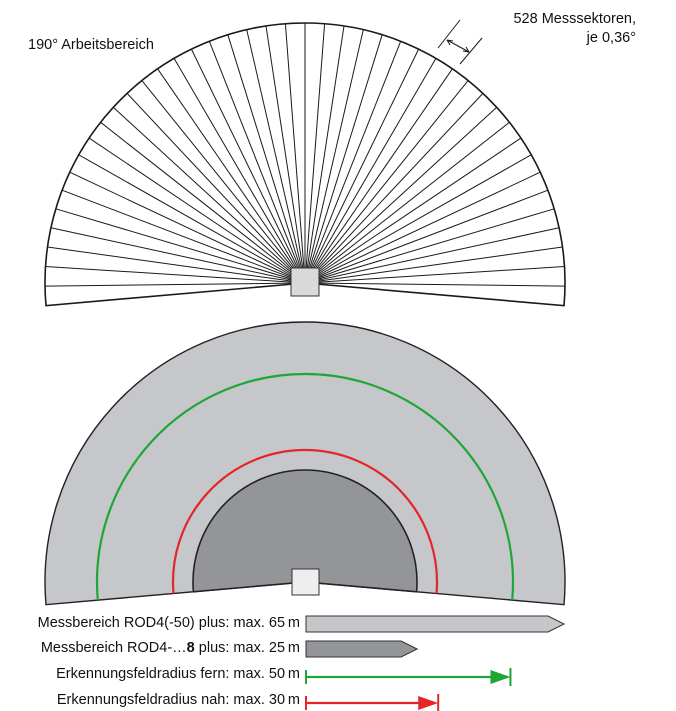 This screenshot has width=676, height=711. What do you see at coordinates (450, 42) in the screenshot?
I see `dimension-arrowhead-left` at bounding box center [450, 42].